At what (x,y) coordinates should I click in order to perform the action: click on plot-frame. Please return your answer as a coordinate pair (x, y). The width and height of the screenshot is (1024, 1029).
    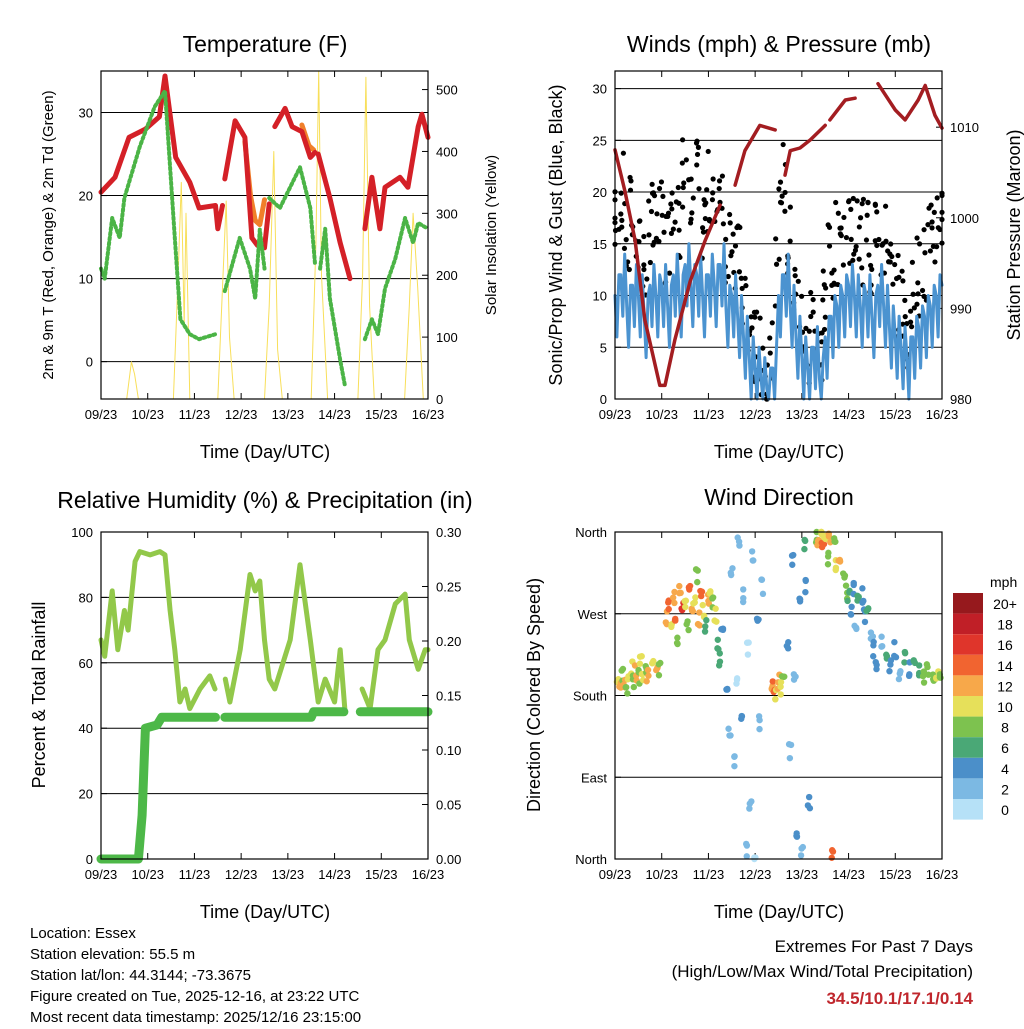
    Looking at the image, I should click on (778, 695).